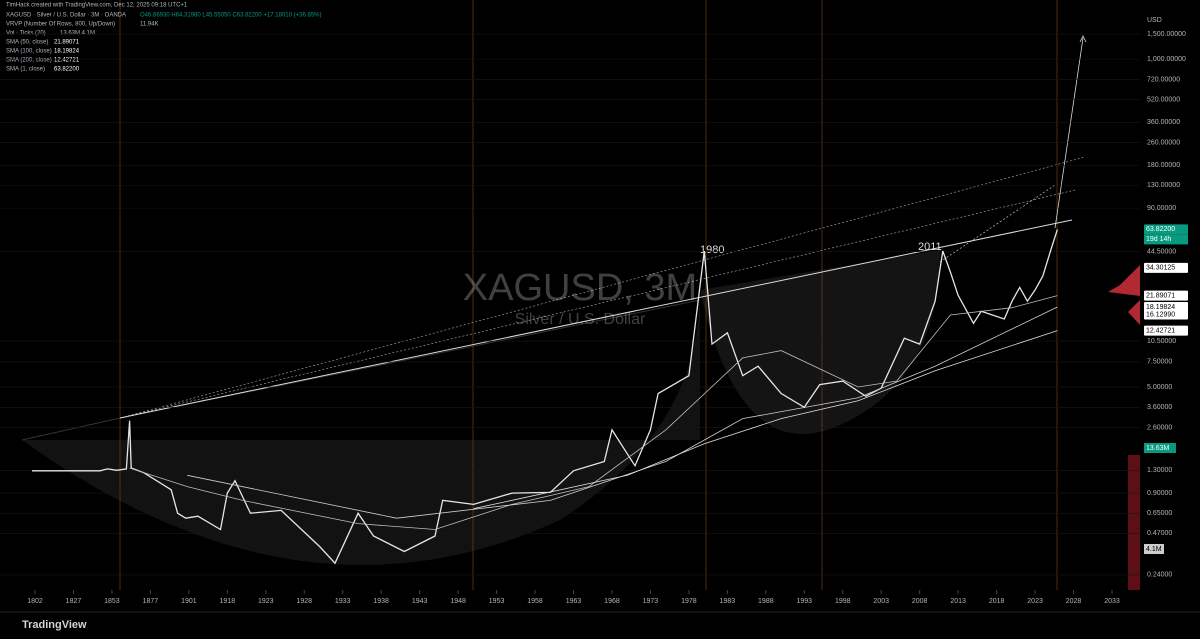  Describe the element at coordinates (1159, 407) in the screenshot. I see `y-tick-label: 3.60000` at that location.